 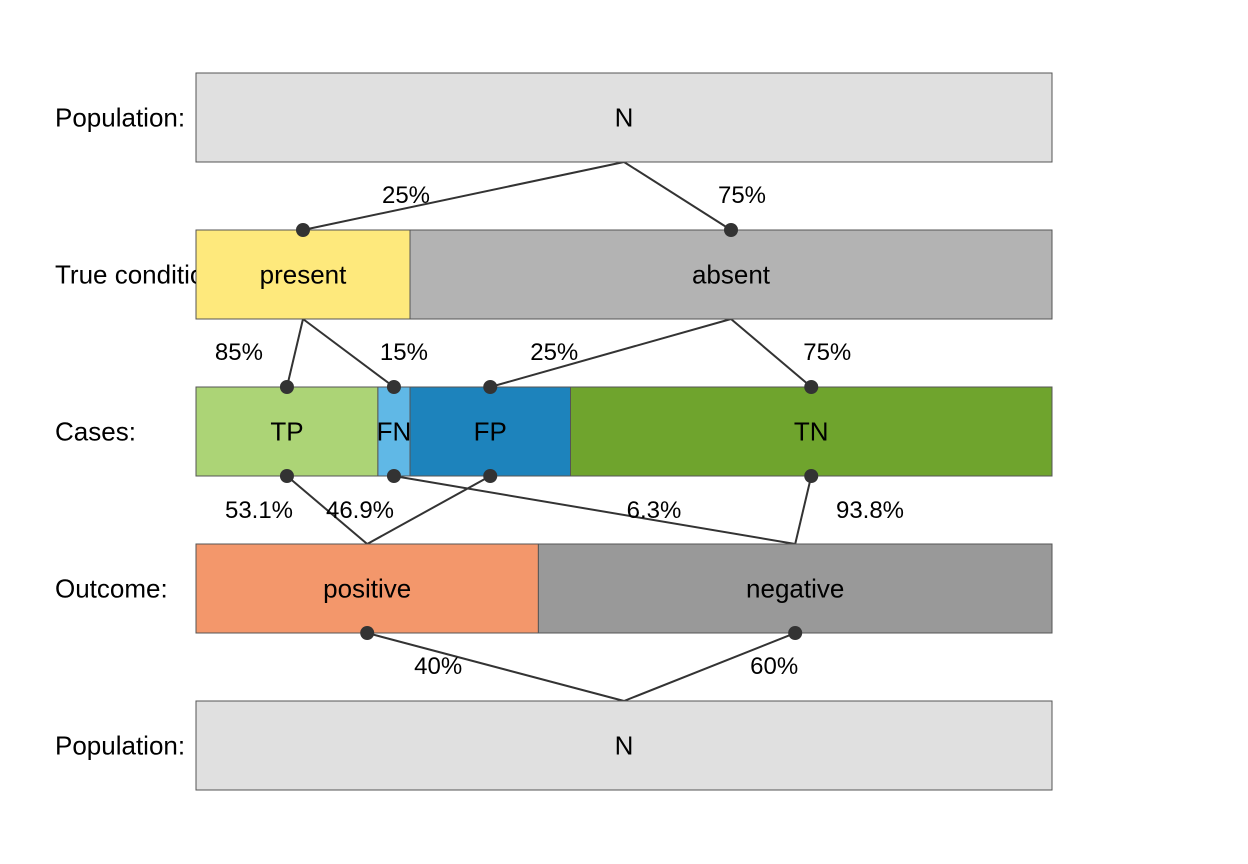 I want to click on link-label-fp-positive: 46.9%, so click(x=360, y=510).